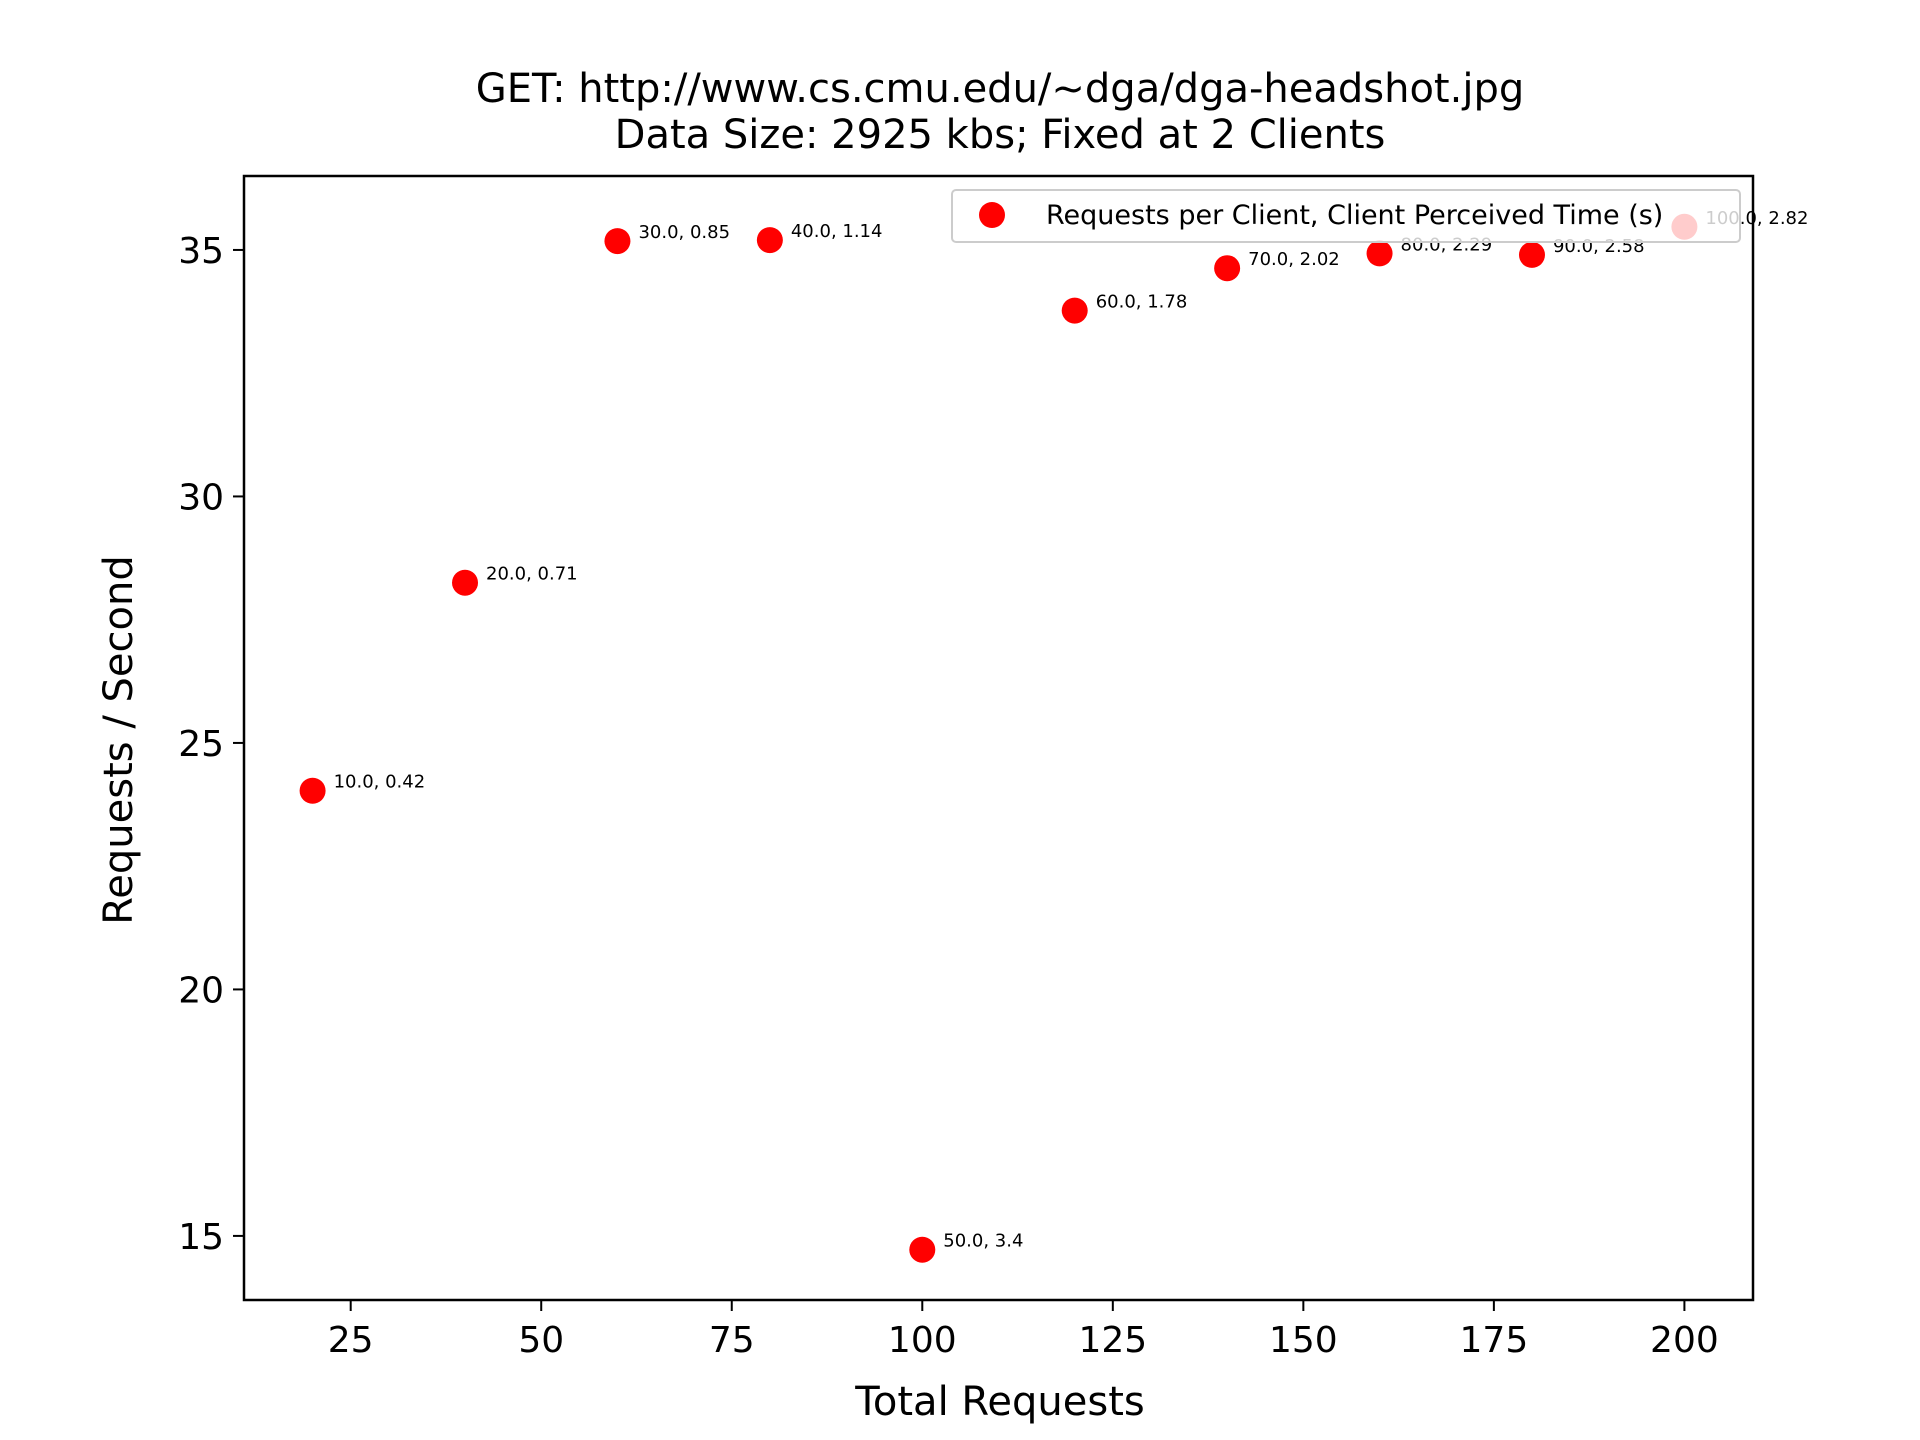 Image resolution: width=1920 pixels, height=1440 pixels. What do you see at coordinates (732, 1340) in the screenshot?
I see `x-tick-label: 75` at bounding box center [732, 1340].